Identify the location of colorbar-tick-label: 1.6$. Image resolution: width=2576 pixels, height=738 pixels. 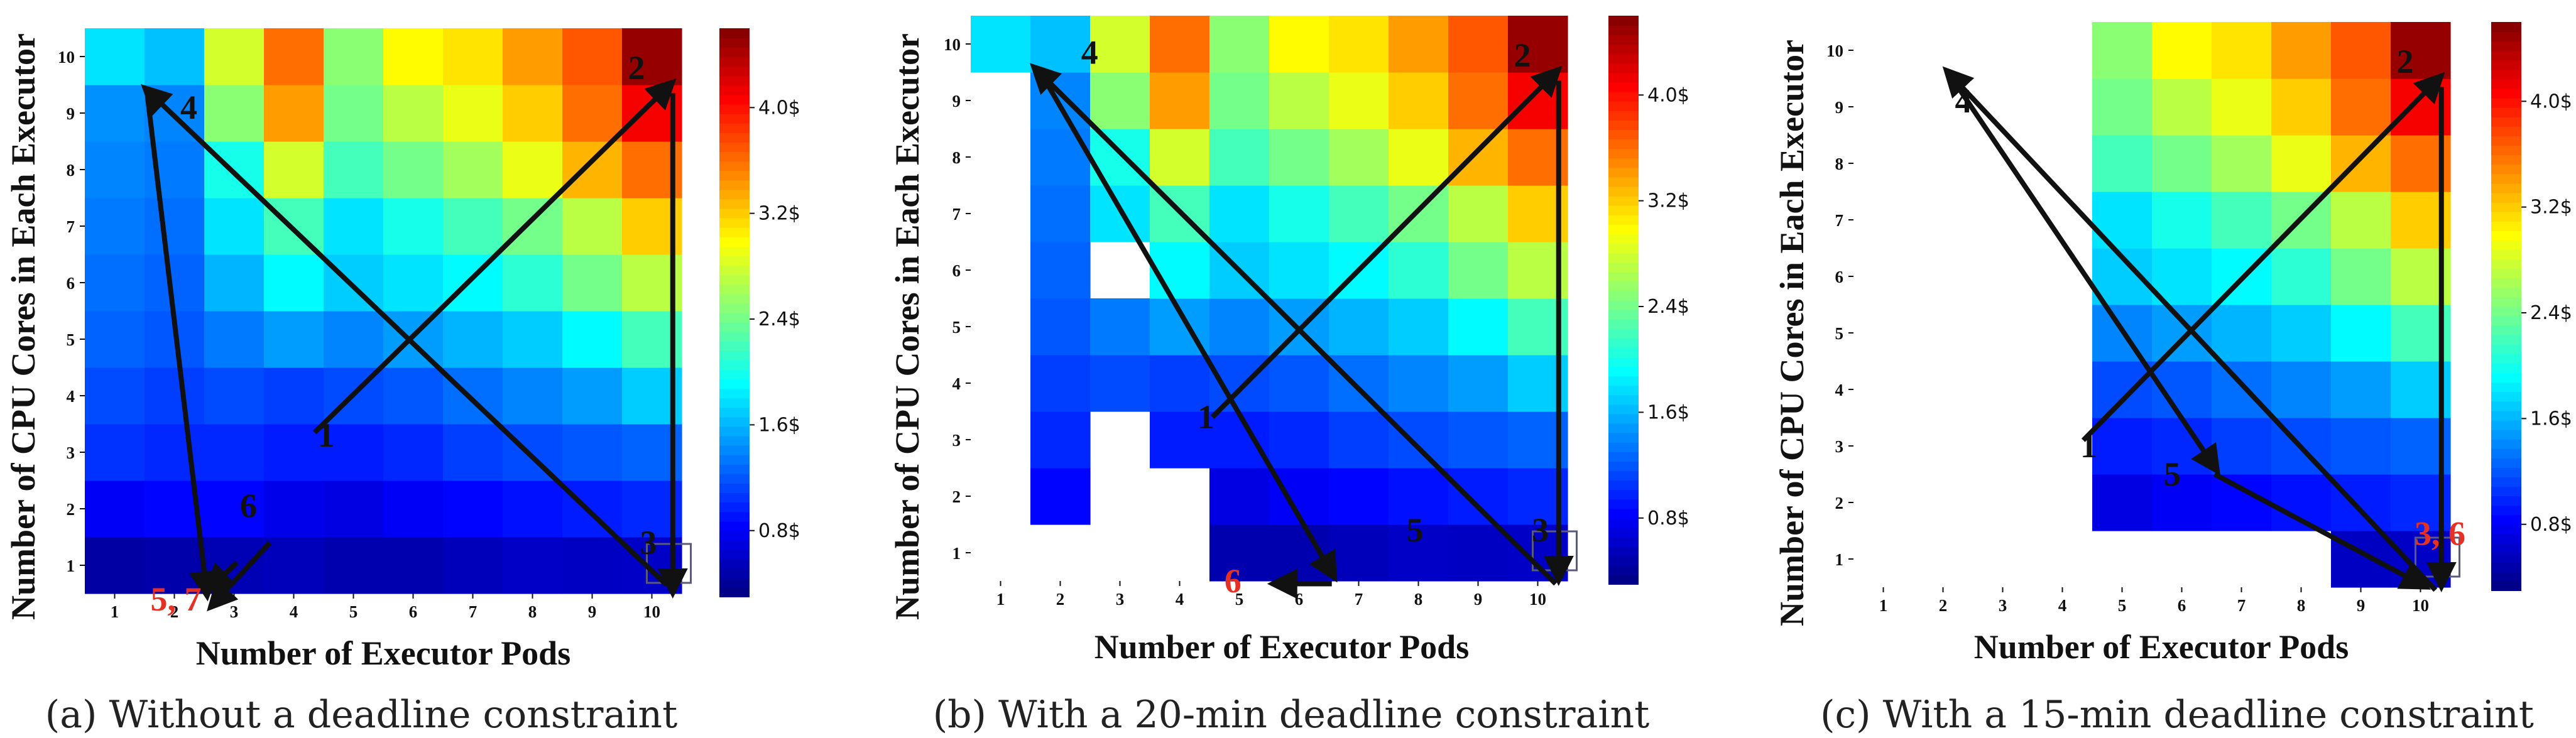
(779, 425).